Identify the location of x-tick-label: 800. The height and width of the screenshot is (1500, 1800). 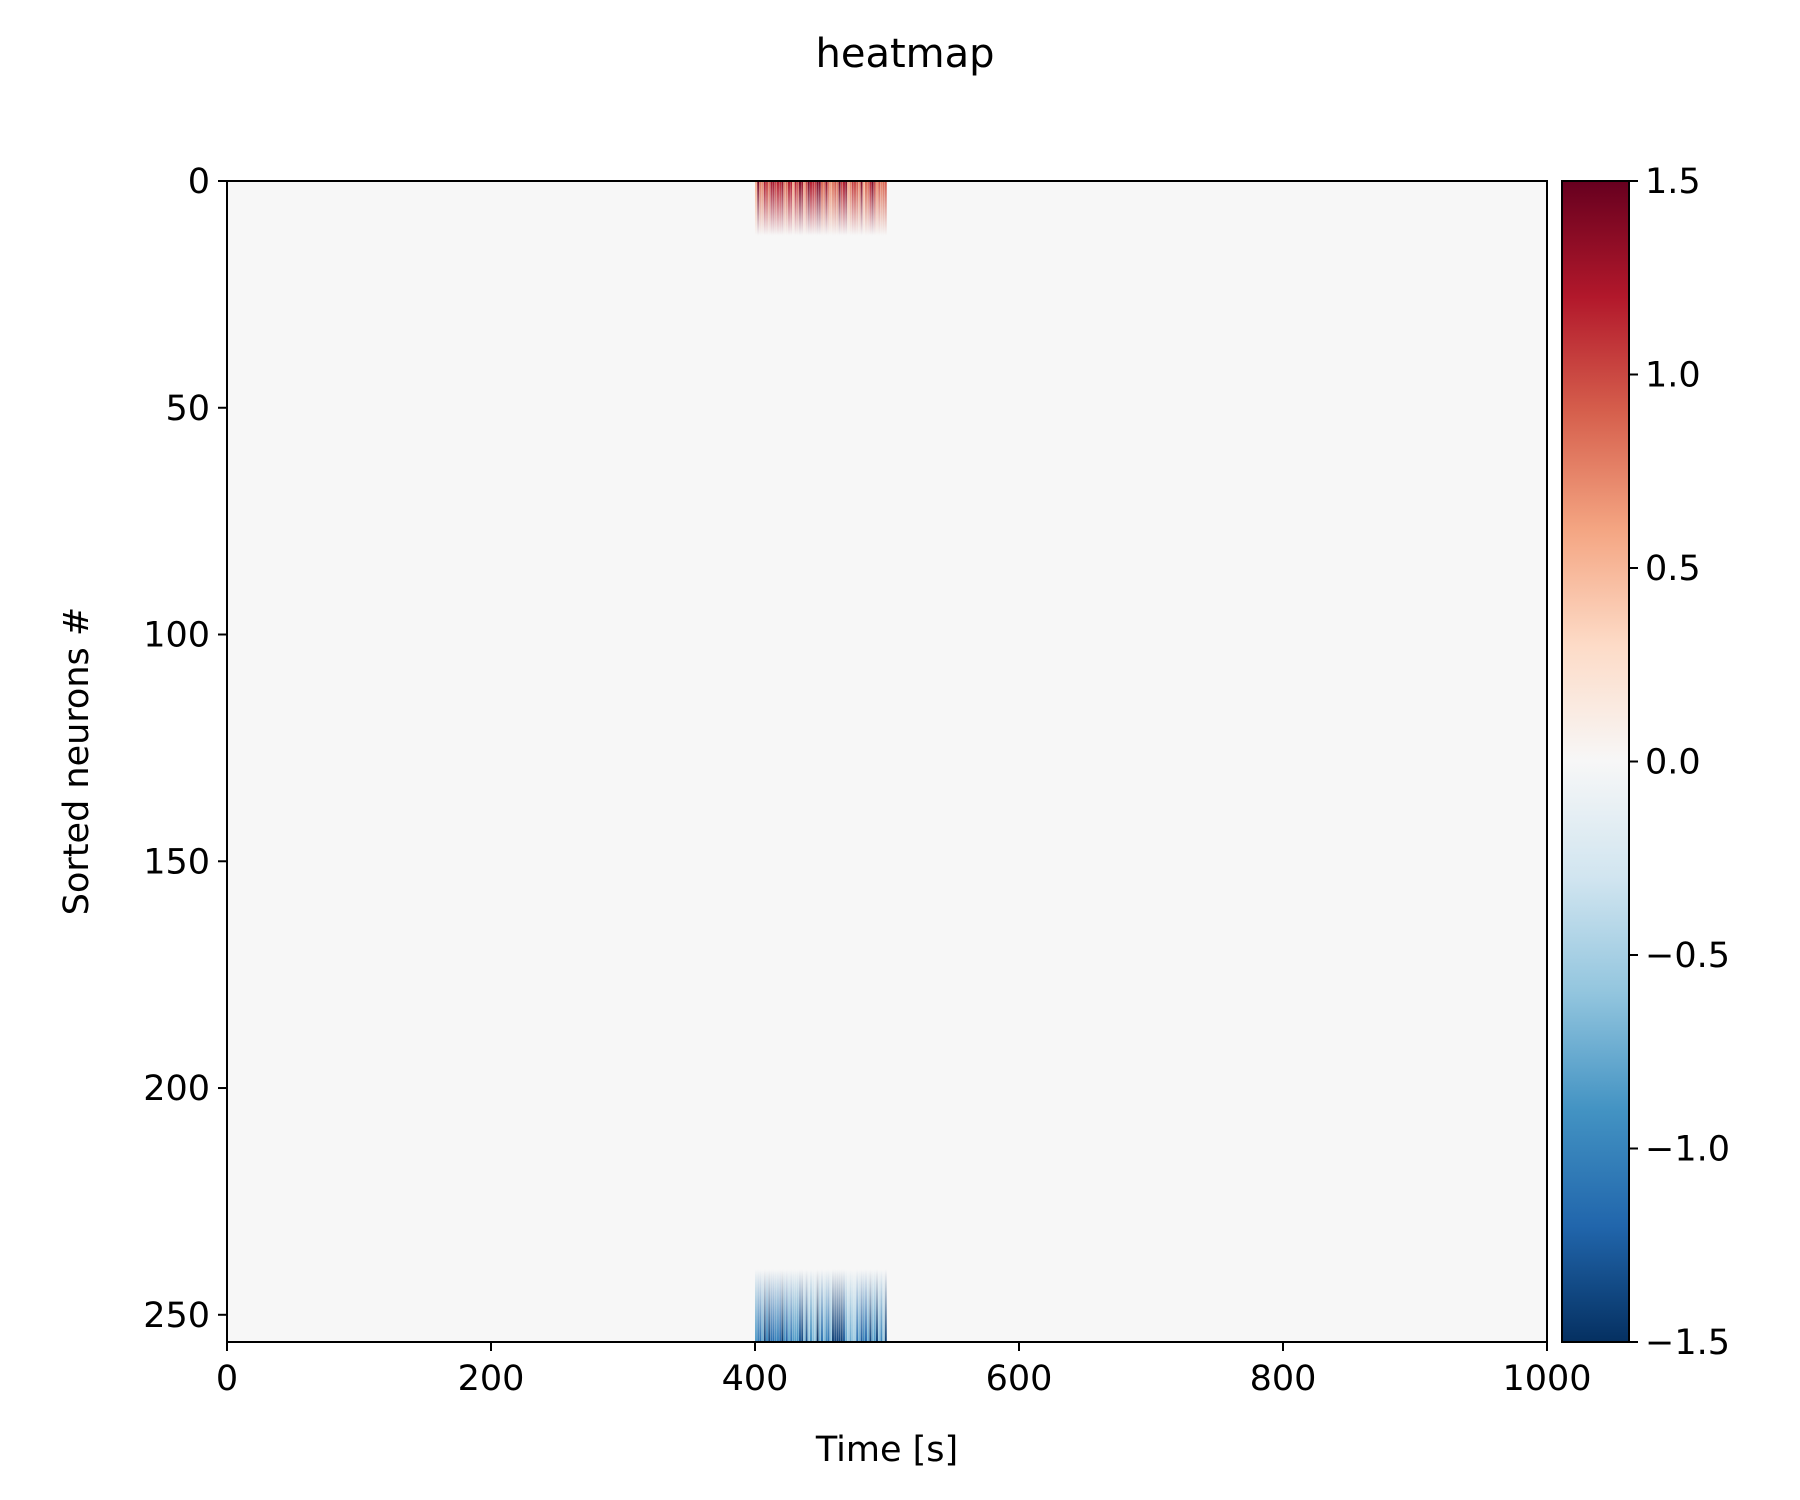
(1283, 1379).